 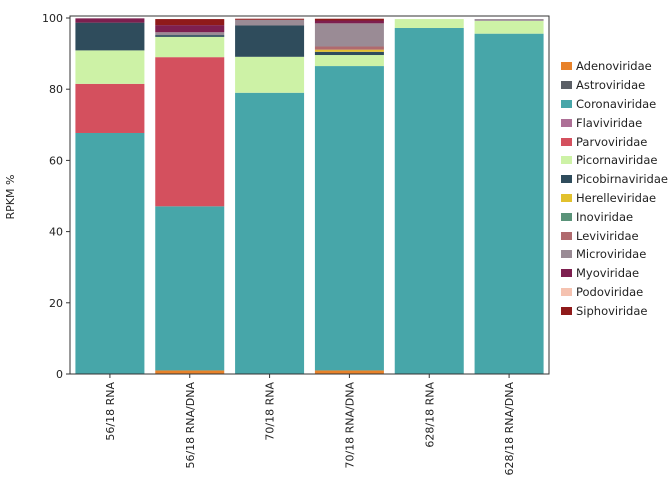 I want to click on x-tick-label: 70/18 RNA, so click(x=270, y=411).